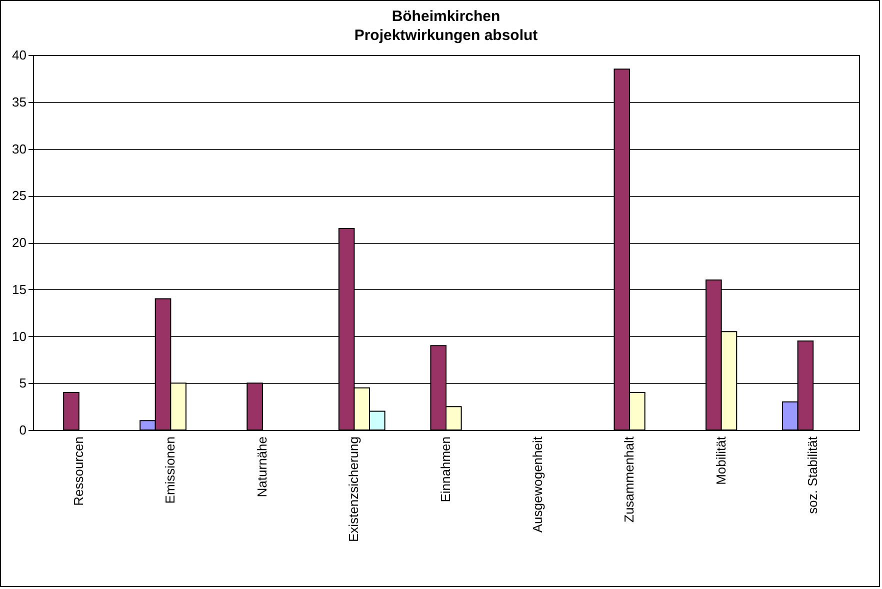 Image resolution: width=882 pixels, height=589 pixels. Describe the element at coordinates (19, 336) in the screenshot. I see `y-tick-label: 10` at that location.